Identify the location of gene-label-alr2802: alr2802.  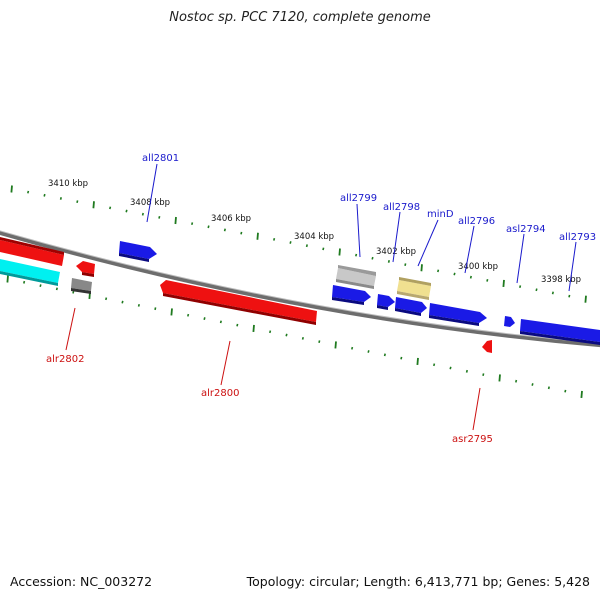
(65, 359).